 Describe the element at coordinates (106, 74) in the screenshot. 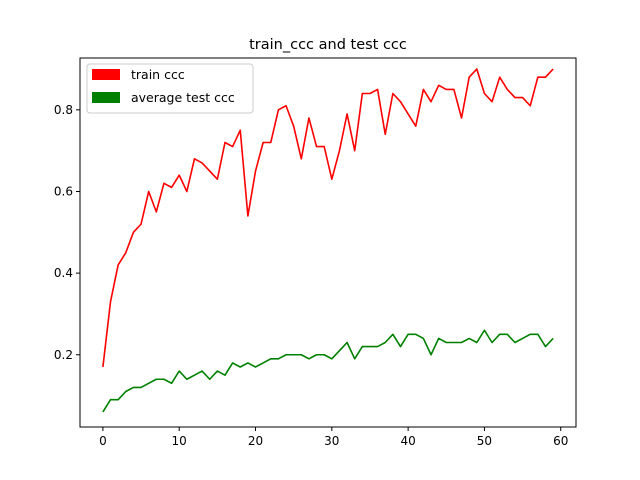

I see `legend-swatch-train-ccc` at that location.